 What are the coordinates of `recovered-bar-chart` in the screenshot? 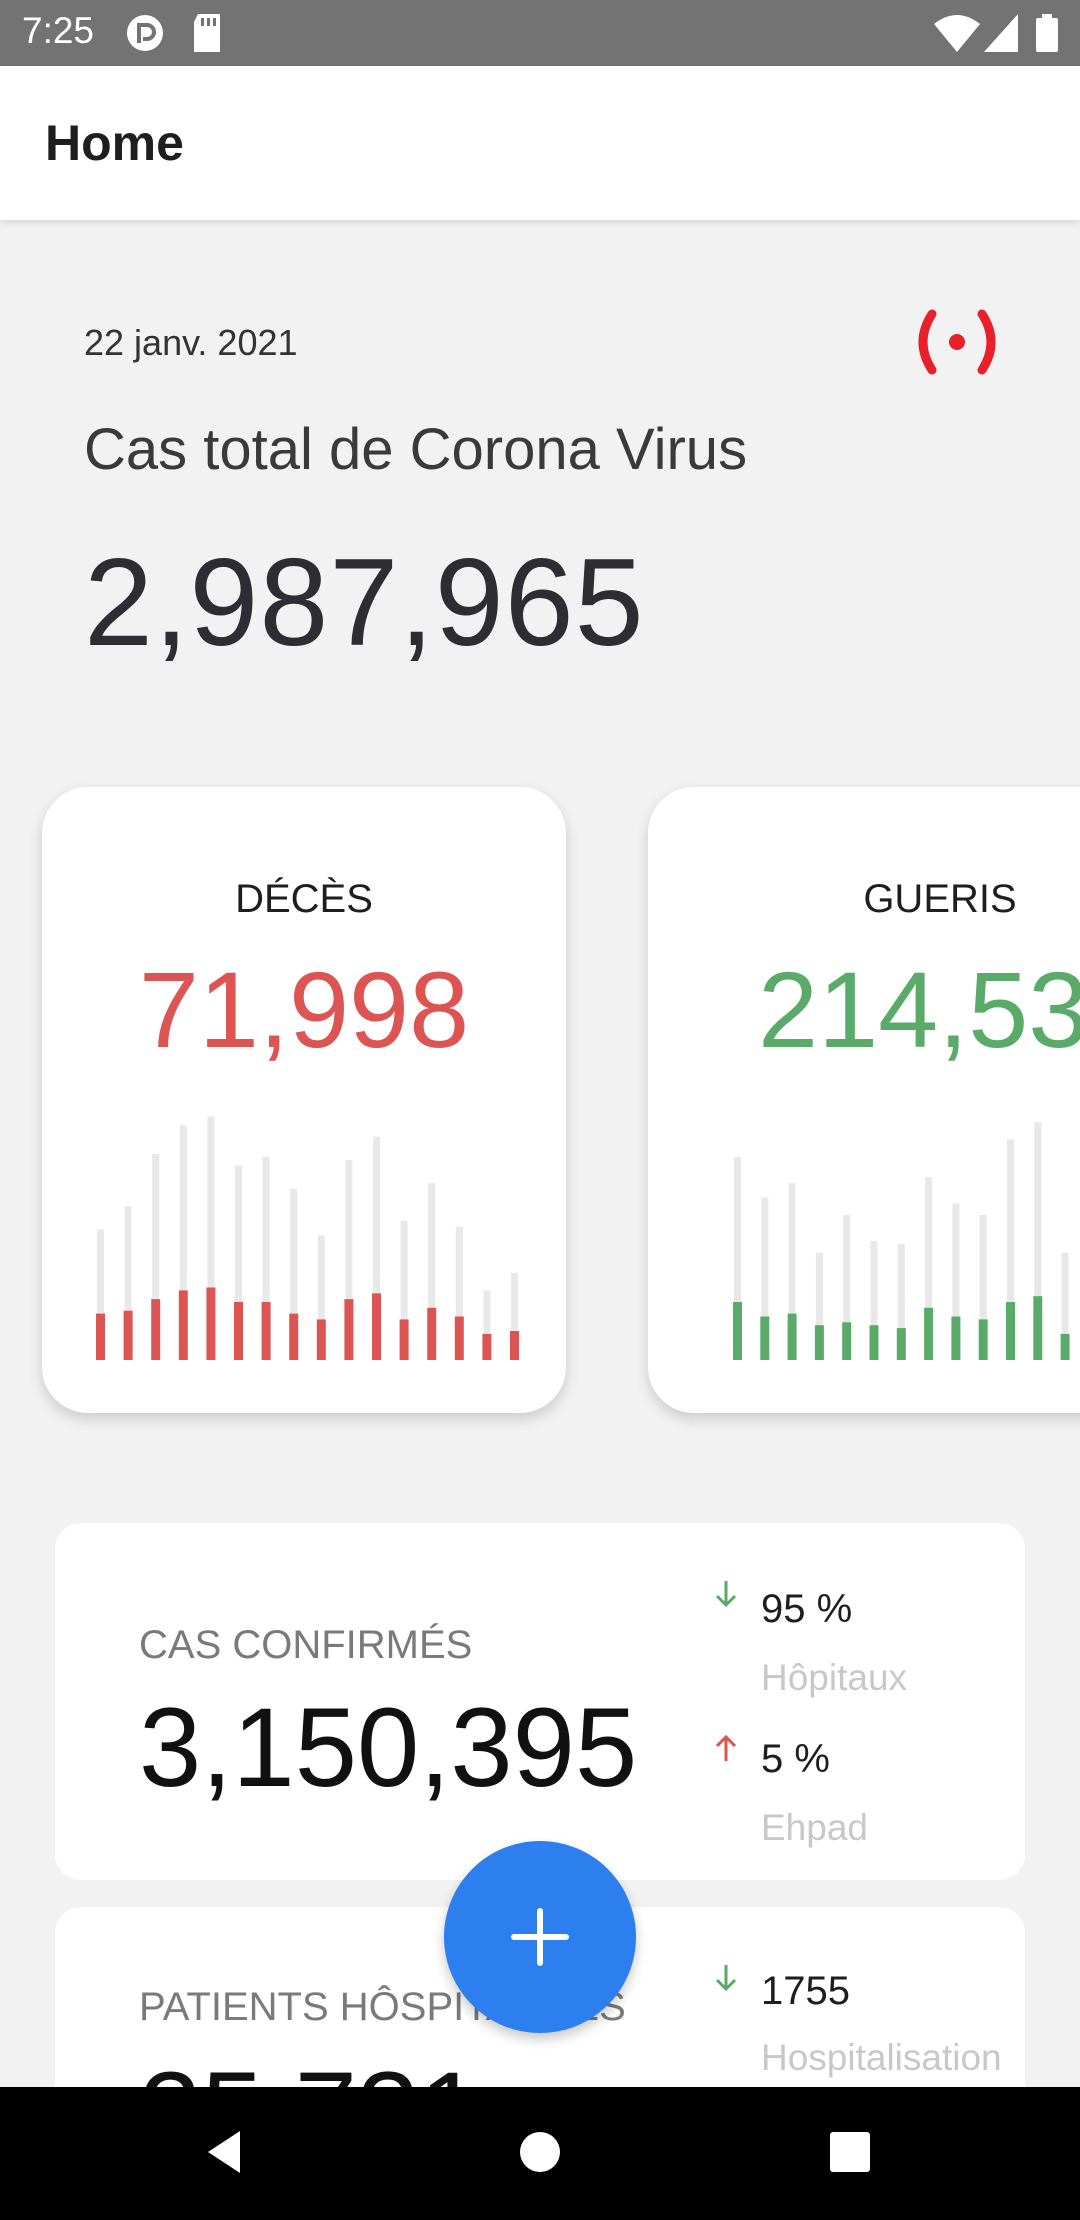 It's located at (901, 1241).